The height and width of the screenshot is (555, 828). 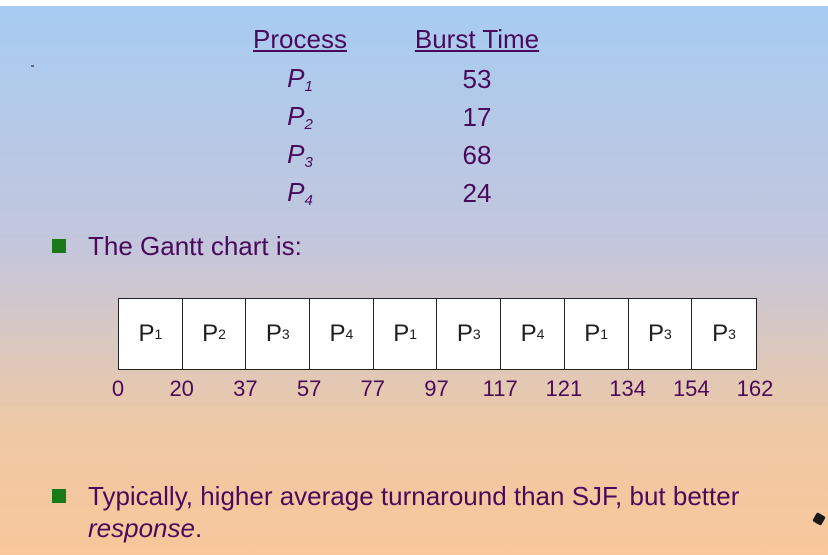 What do you see at coordinates (415, 193) in the screenshot?
I see `table-row: P4 24` at bounding box center [415, 193].